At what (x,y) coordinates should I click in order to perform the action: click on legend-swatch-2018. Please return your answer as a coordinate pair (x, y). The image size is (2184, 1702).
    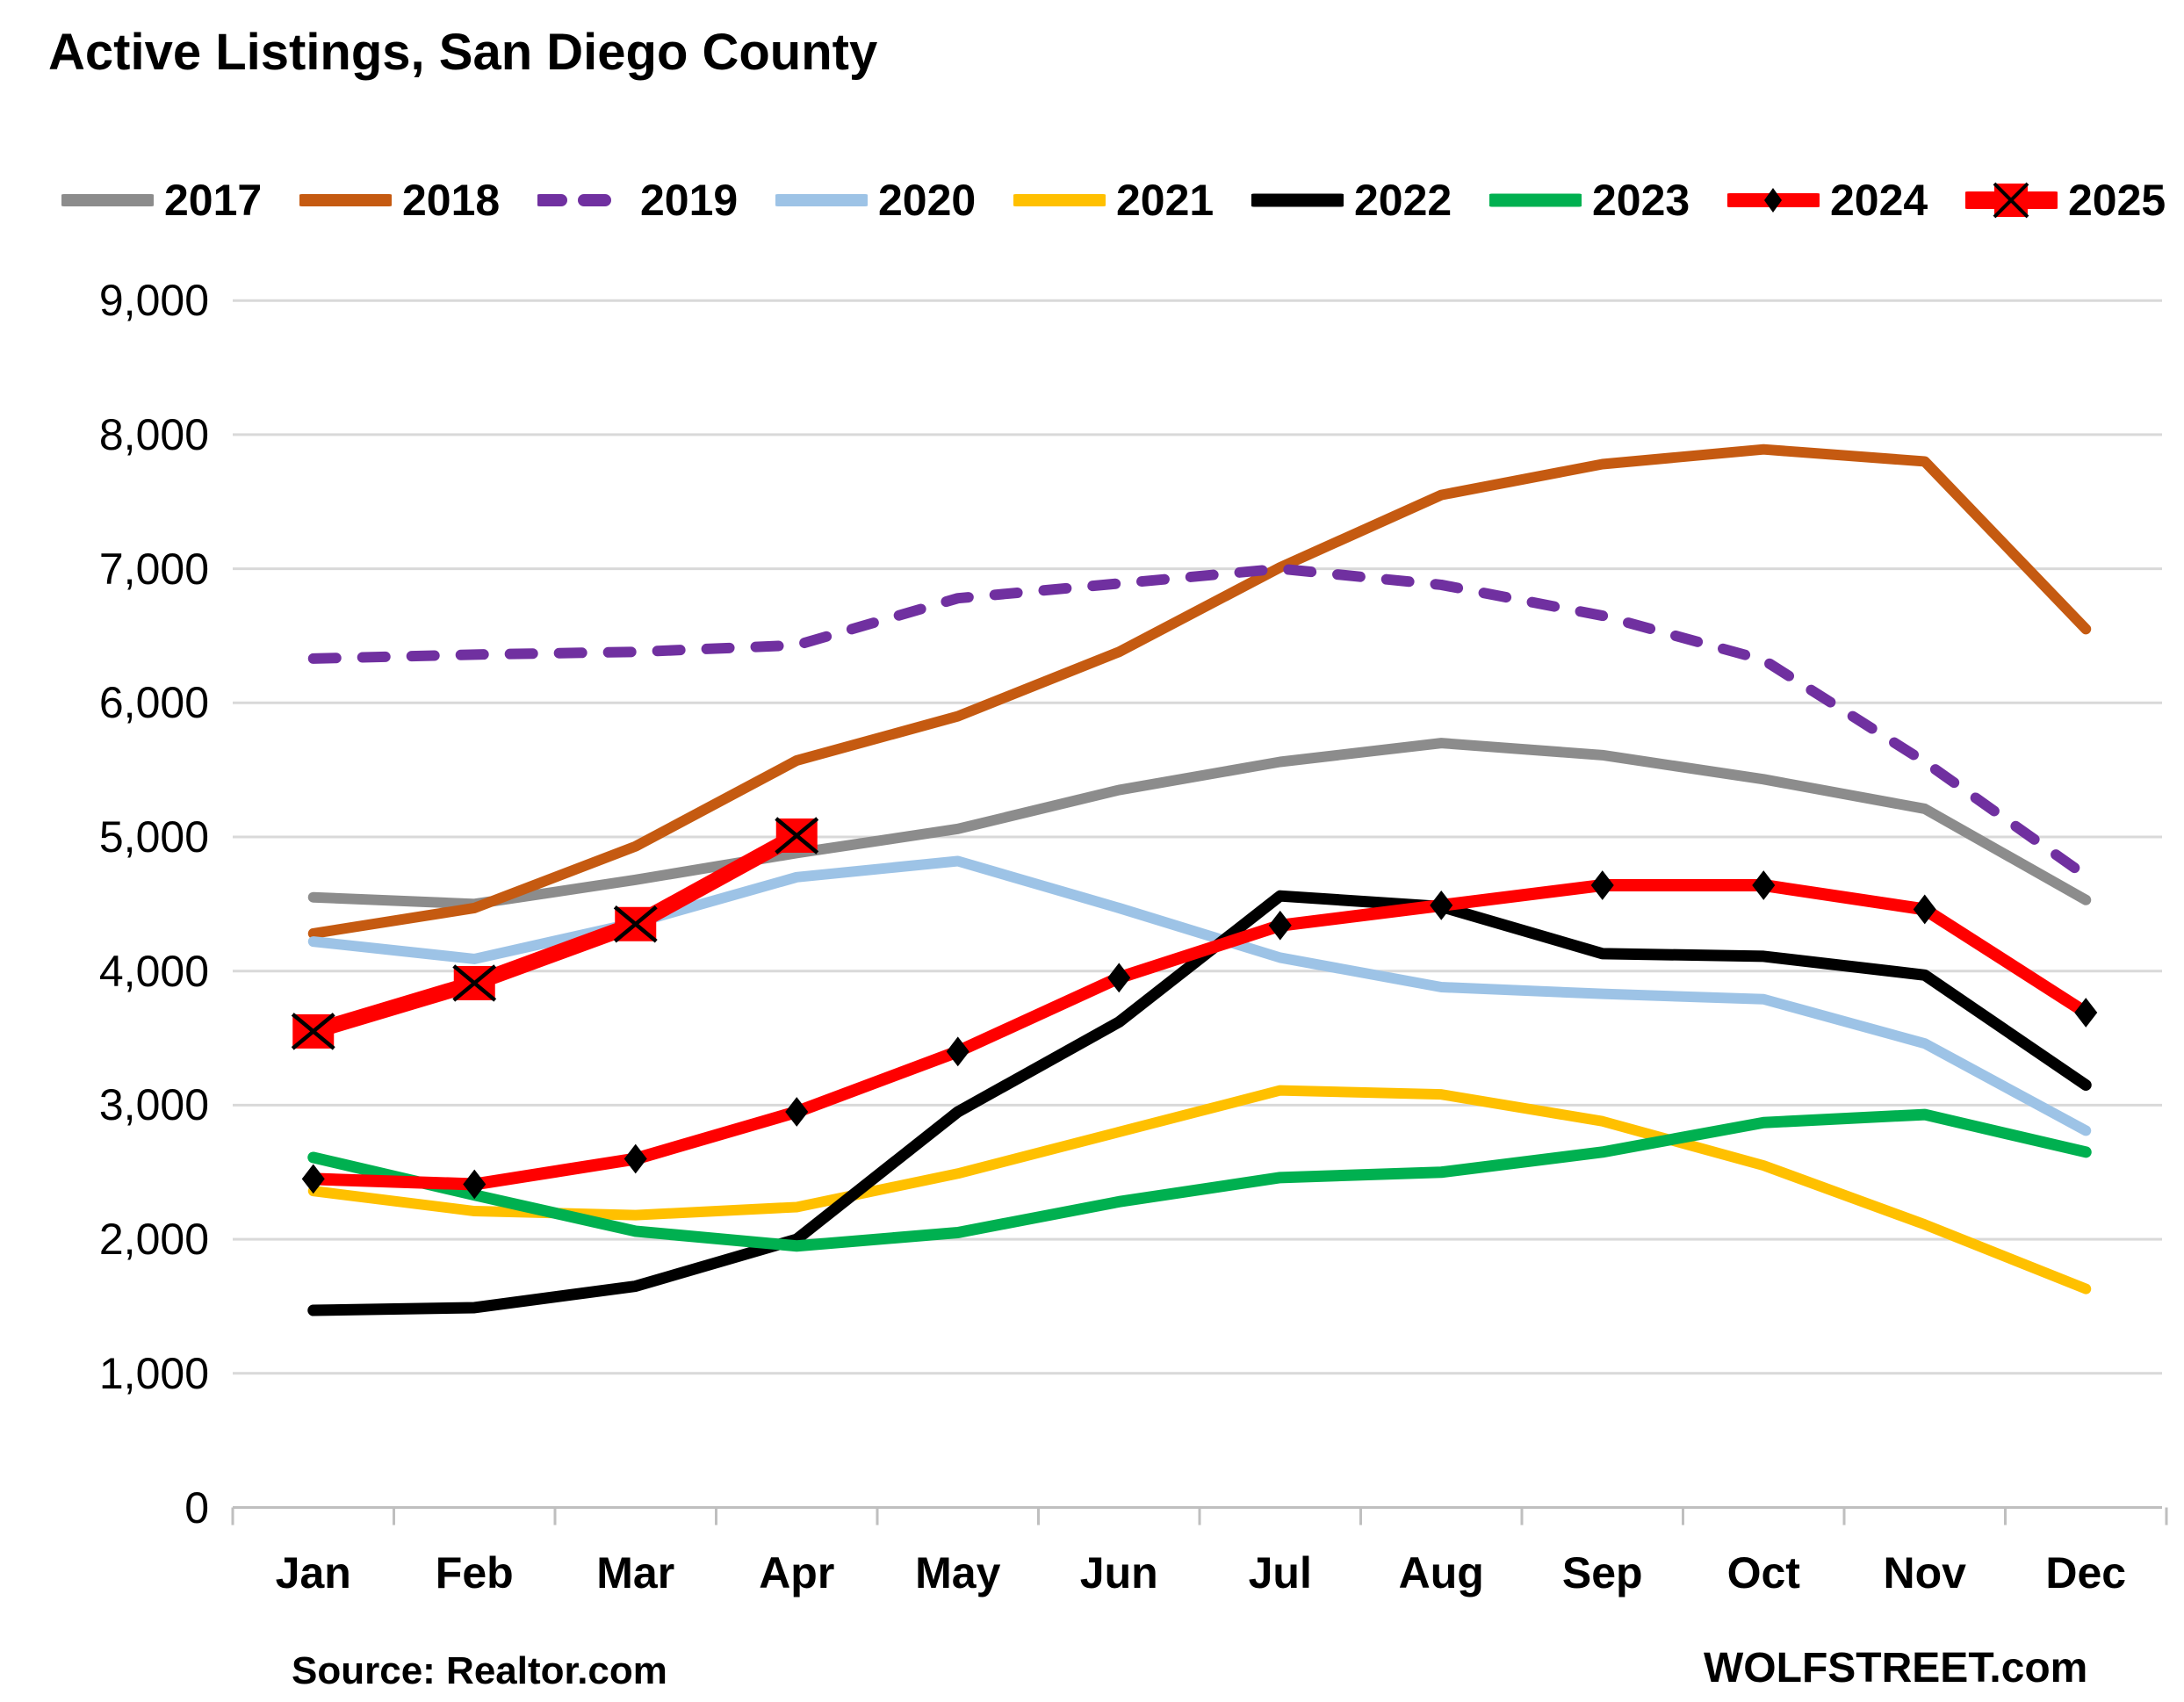
    Looking at the image, I should click on (345, 200).